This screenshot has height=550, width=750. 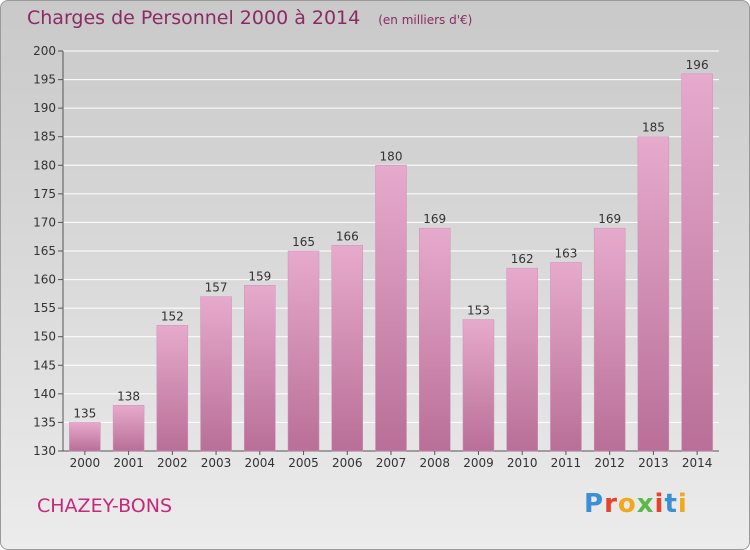 What do you see at coordinates (347, 348) in the screenshot?
I see `bar-2006` at bounding box center [347, 348].